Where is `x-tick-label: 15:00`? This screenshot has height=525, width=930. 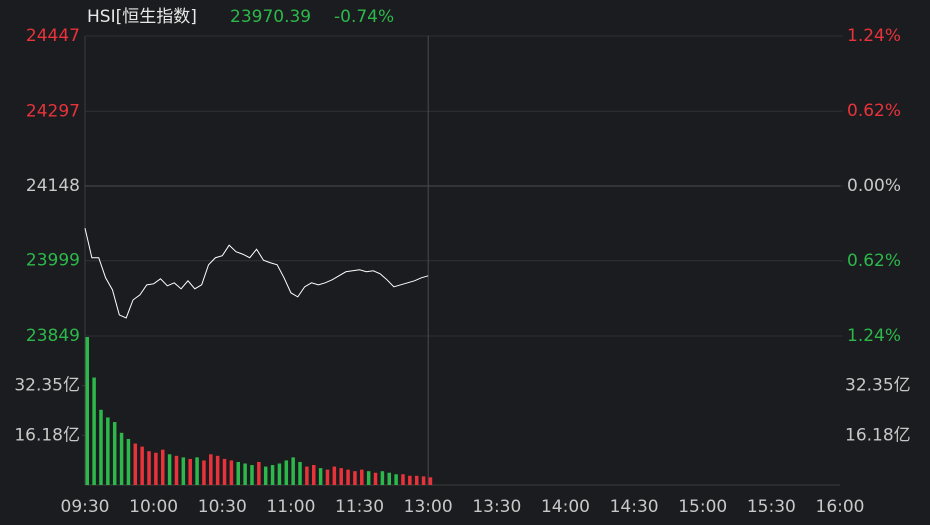
x-tick-label: 15:00 is located at coordinates (702, 507).